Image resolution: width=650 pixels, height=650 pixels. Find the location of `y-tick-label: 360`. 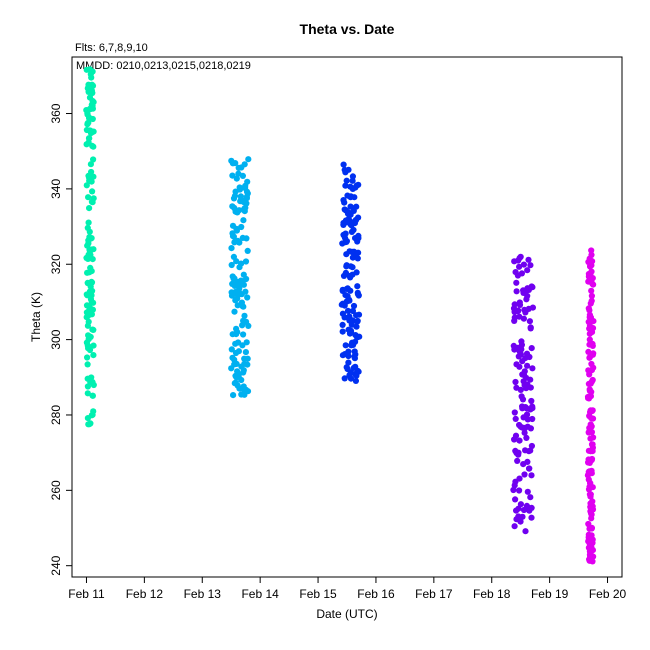

y-tick-label: 360 is located at coordinates (56, 113).